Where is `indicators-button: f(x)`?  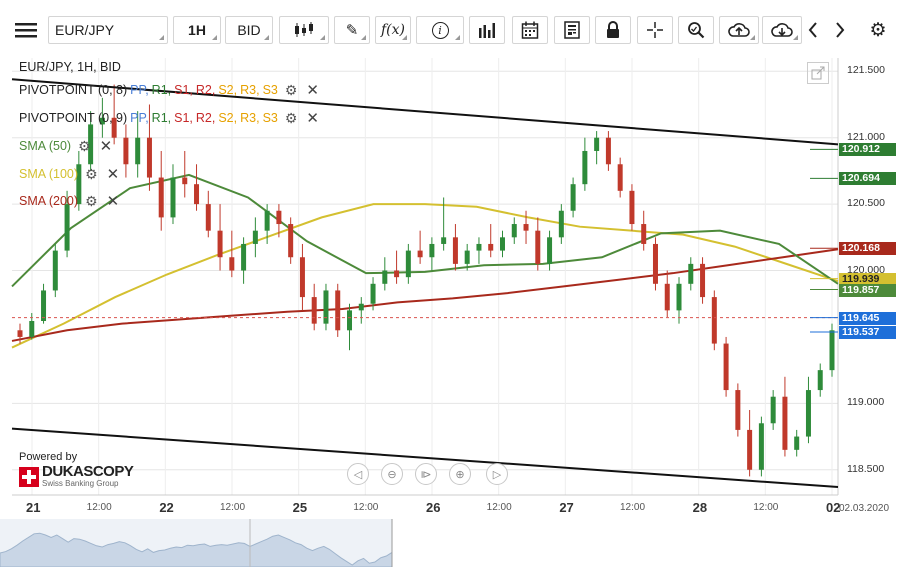
indicators-button: f(x) is located at coordinates (393, 30).